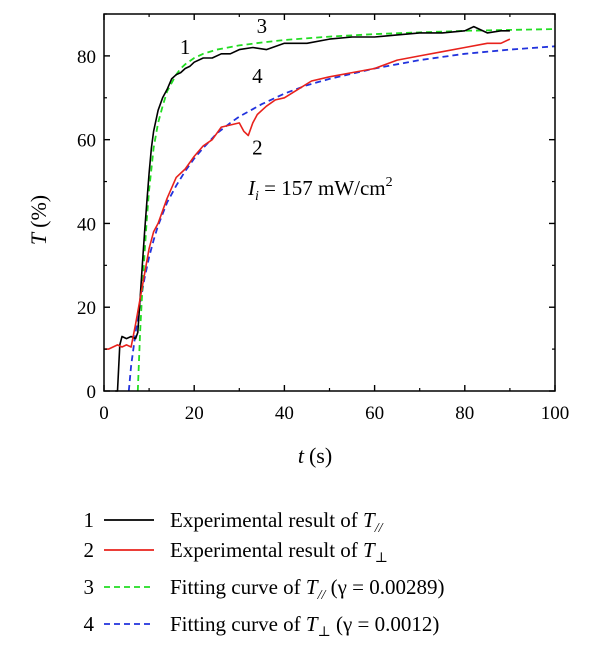 This screenshot has width=600, height=664. Describe the element at coordinates (284, 413) in the screenshot. I see `x-tick-label: 40` at that location.